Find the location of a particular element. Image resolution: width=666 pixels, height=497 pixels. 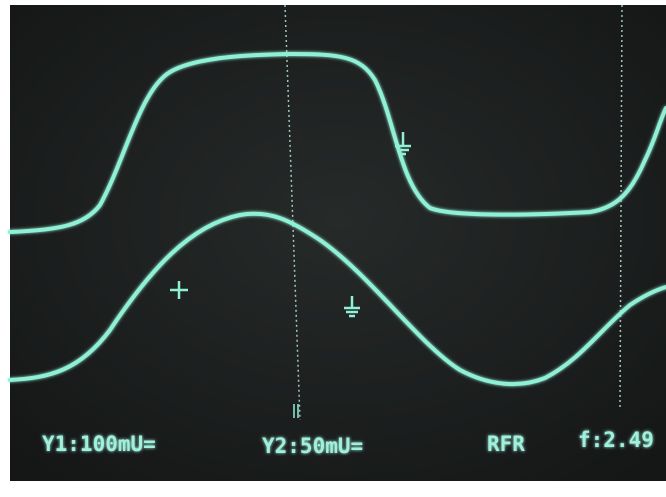

trigger-mark is located at coordinates (296, 411).